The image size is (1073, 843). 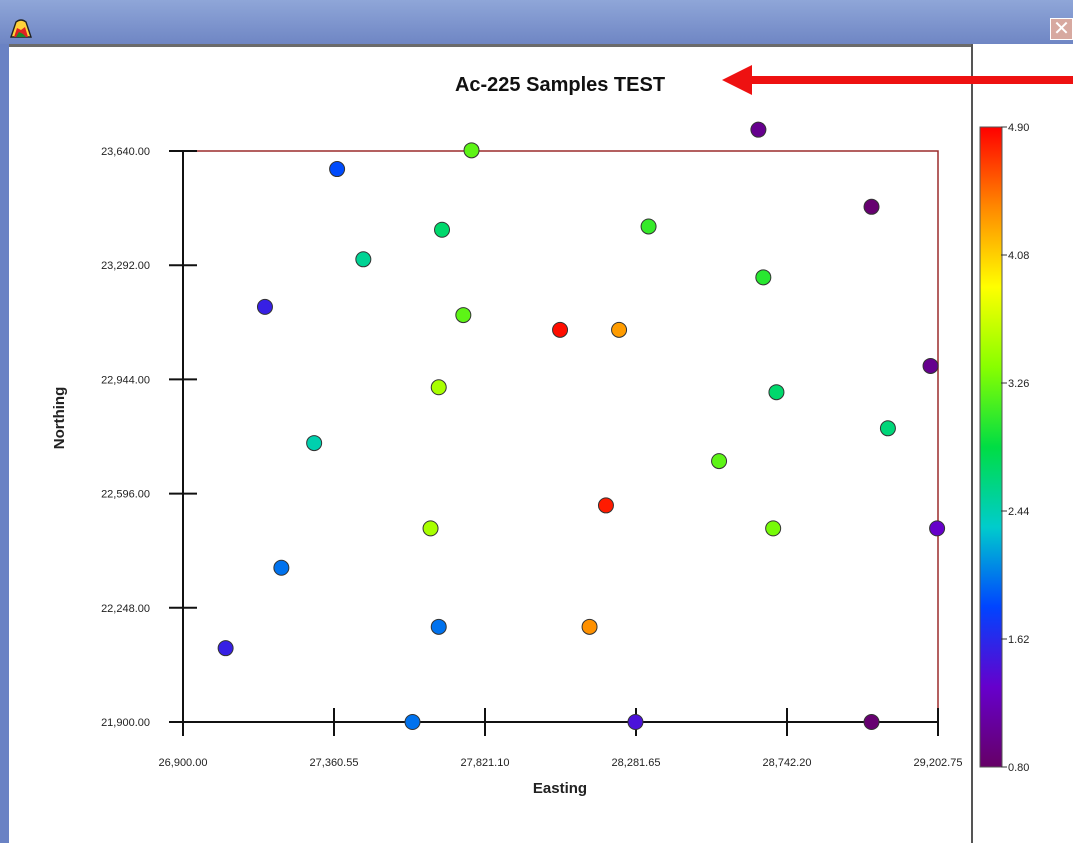 I want to click on x-tick-label: 29,202.75, so click(x=938, y=763).